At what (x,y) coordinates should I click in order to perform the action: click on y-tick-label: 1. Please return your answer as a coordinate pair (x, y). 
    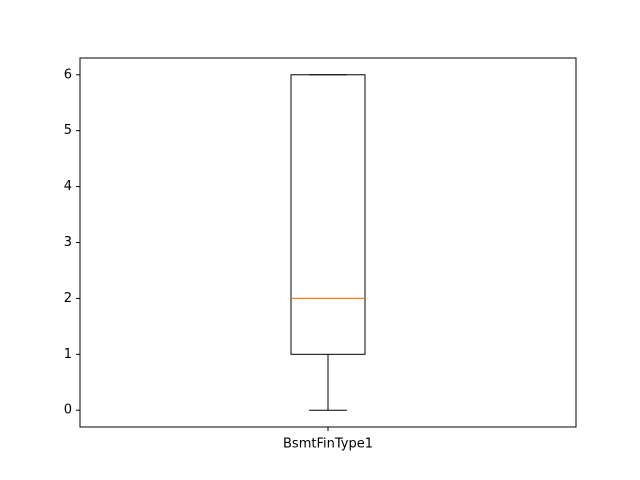
    Looking at the image, I should click on (68, 354).